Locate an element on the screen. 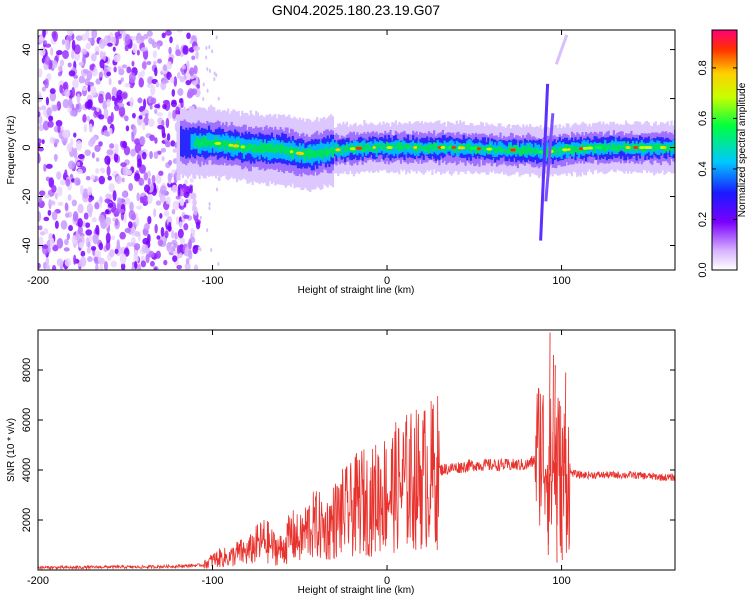 The width and height of the screenshot is (750, 600). spectral-peak is located at coordinates (662, 148).